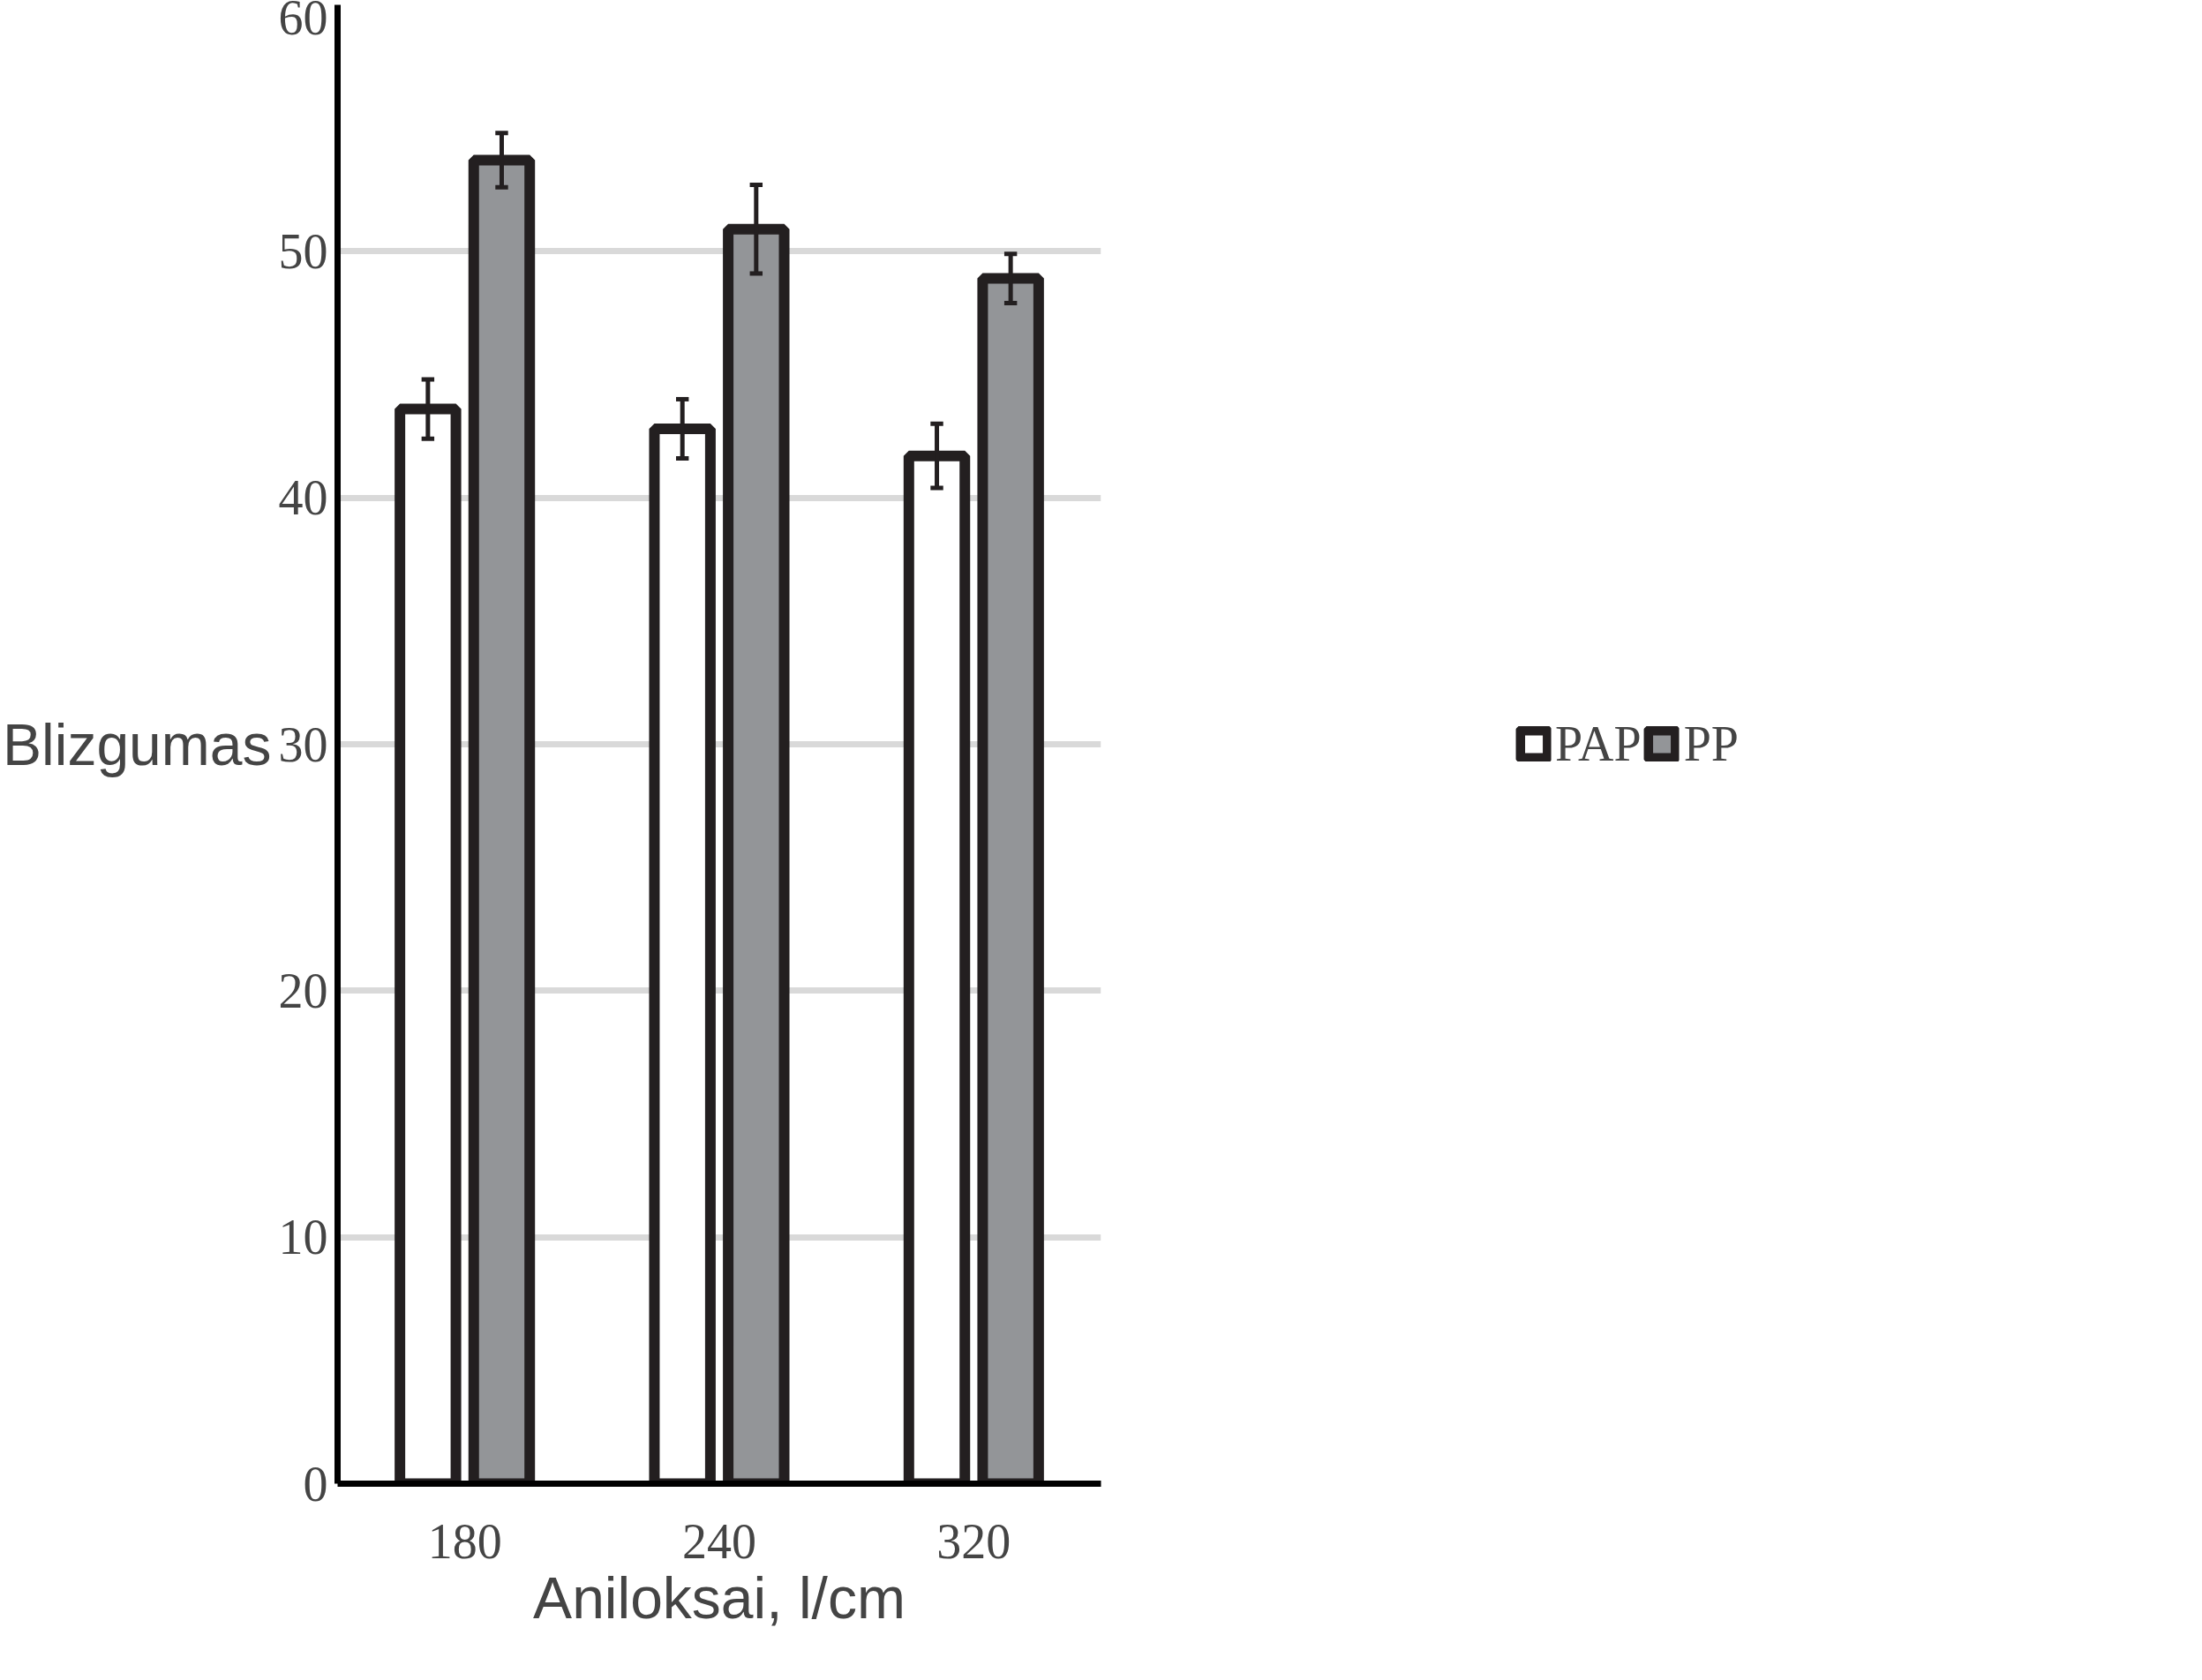  What do you see at coordinates (973, 1541) in the screenshot?
I see `x-tick-label: 320` at bounding box center [973, 1541].